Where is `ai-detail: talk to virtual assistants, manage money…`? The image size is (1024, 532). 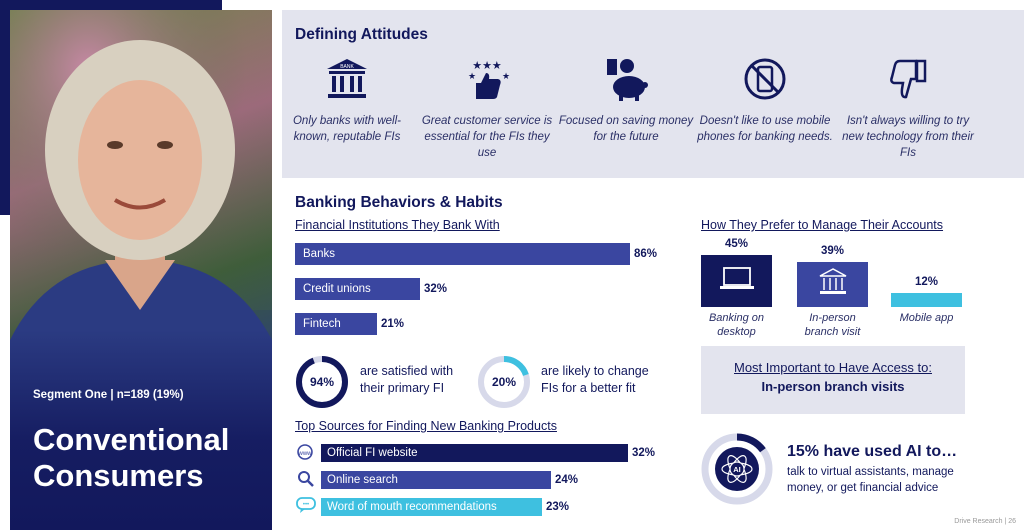 ai-detail: talk to virtual assistants, manage money… is located at coordinates (870, 480).